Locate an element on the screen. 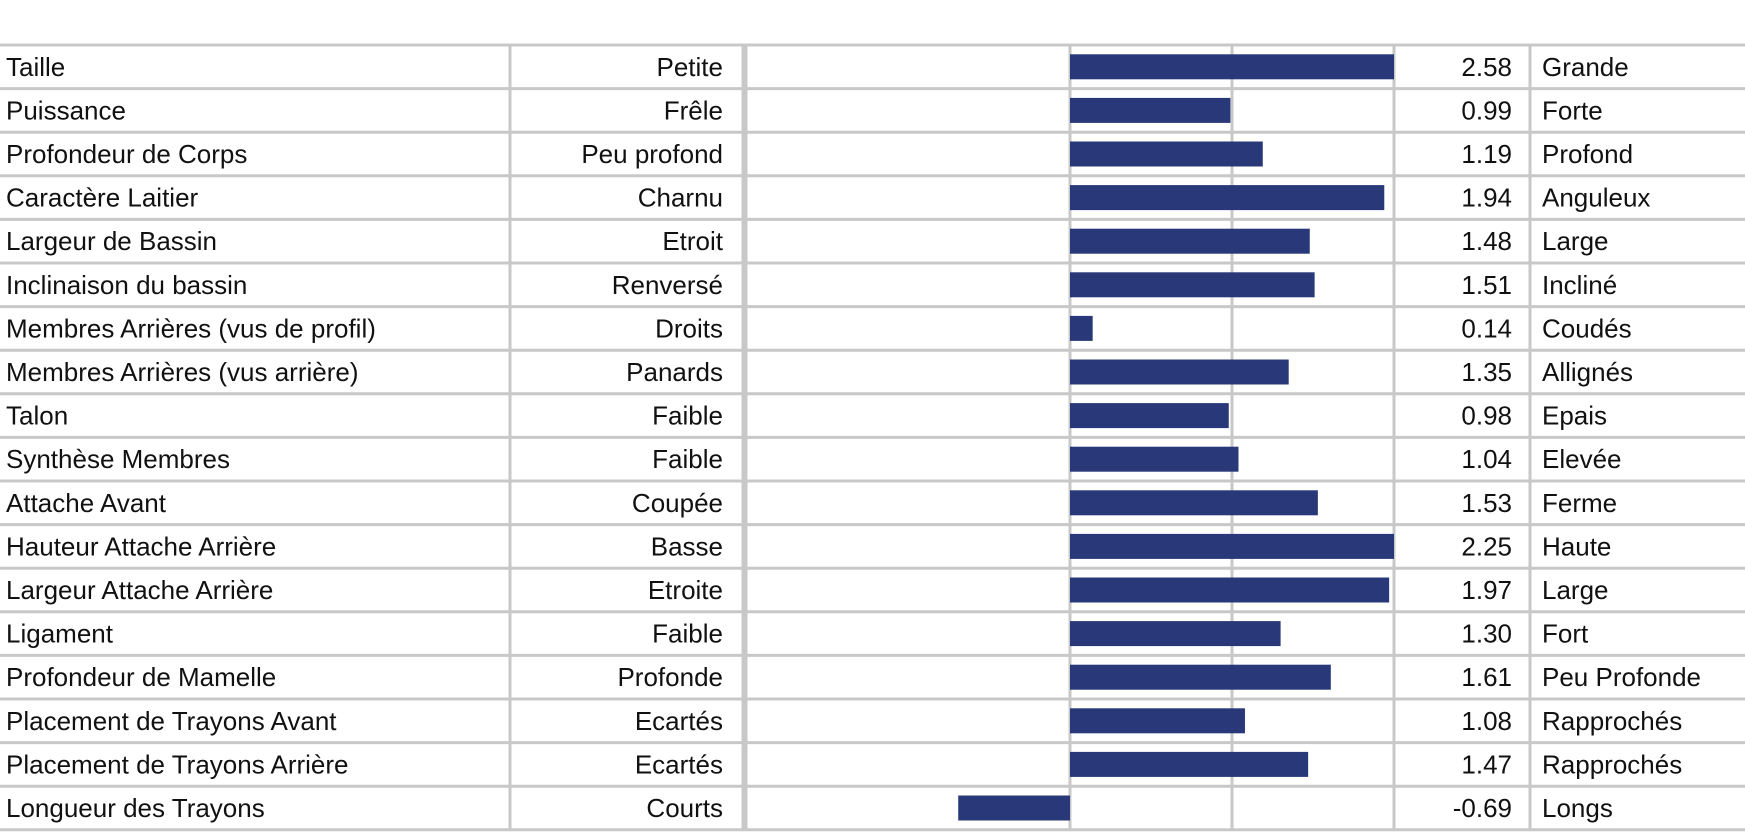 Image resolution: width=1745 pixels, height=837 pixels. trait-label: Placement de Trayons Arrière is located at coordinates (177, 764).